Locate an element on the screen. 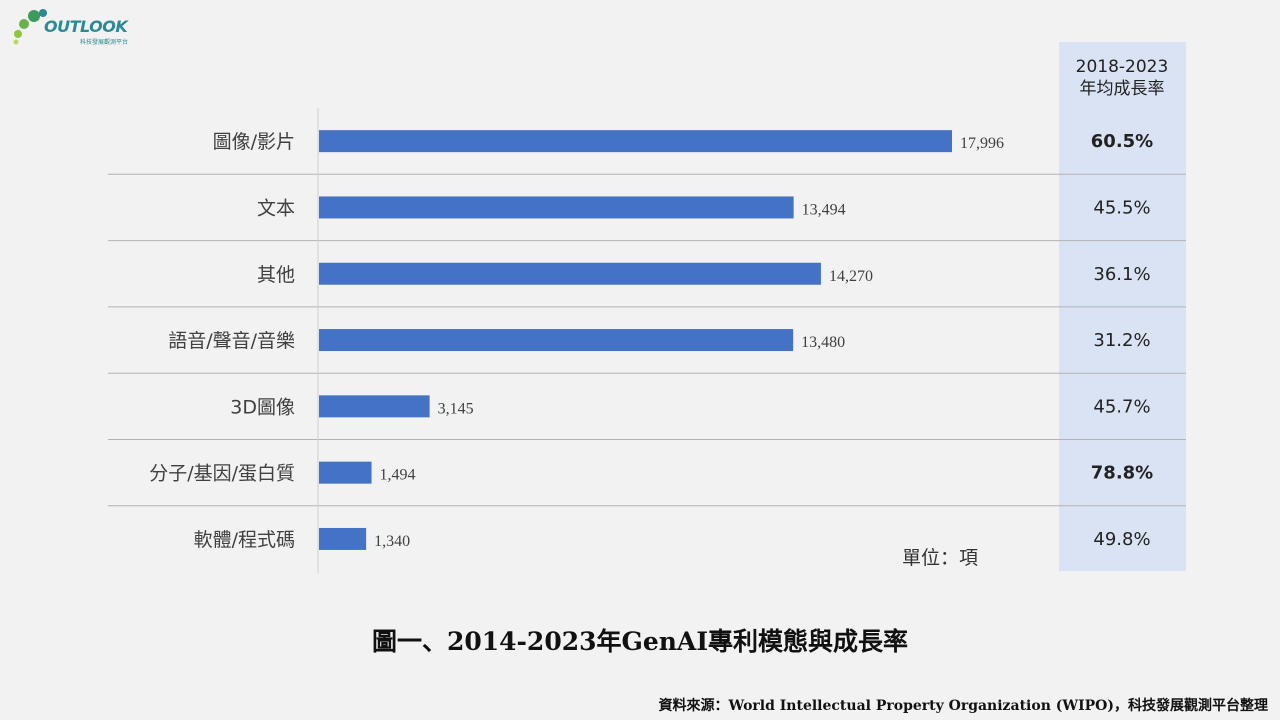 The height and width of the screenshot is (720, 1280). value-label: 13,480 is located at coordinates (823, 342).